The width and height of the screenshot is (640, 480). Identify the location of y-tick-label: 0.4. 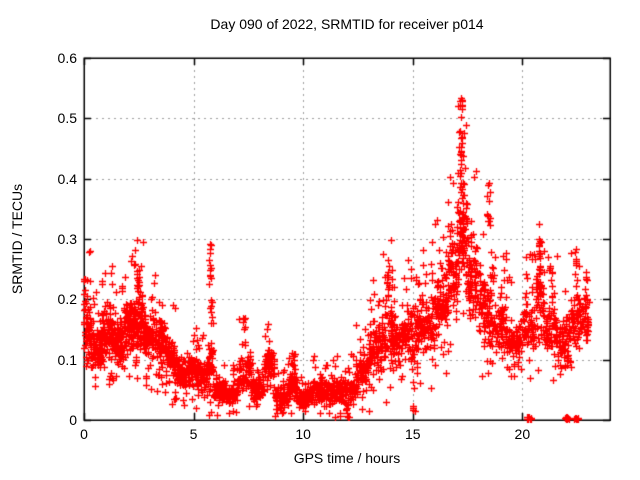
(67, 178).